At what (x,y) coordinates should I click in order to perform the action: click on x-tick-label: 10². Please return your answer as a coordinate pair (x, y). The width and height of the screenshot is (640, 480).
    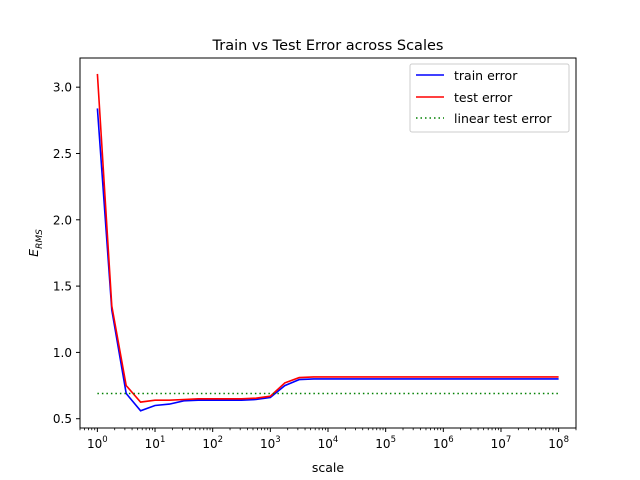
    Looking at the image, I should click on (212, 443).